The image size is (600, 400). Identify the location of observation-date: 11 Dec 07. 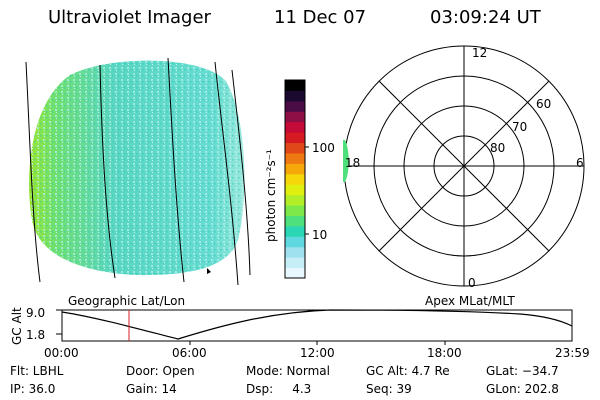
(320, 17).